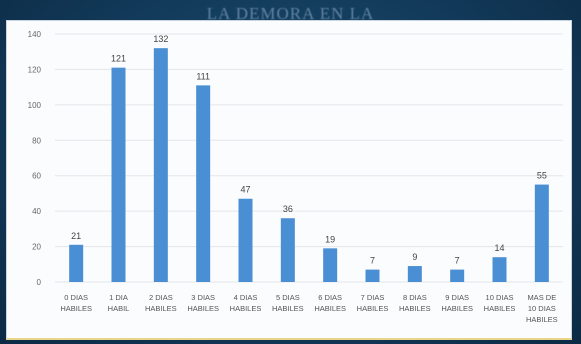 The image size is (581, 344). I want to click on x-tick-label: 1 DIA HABIL, so click(119, 303).